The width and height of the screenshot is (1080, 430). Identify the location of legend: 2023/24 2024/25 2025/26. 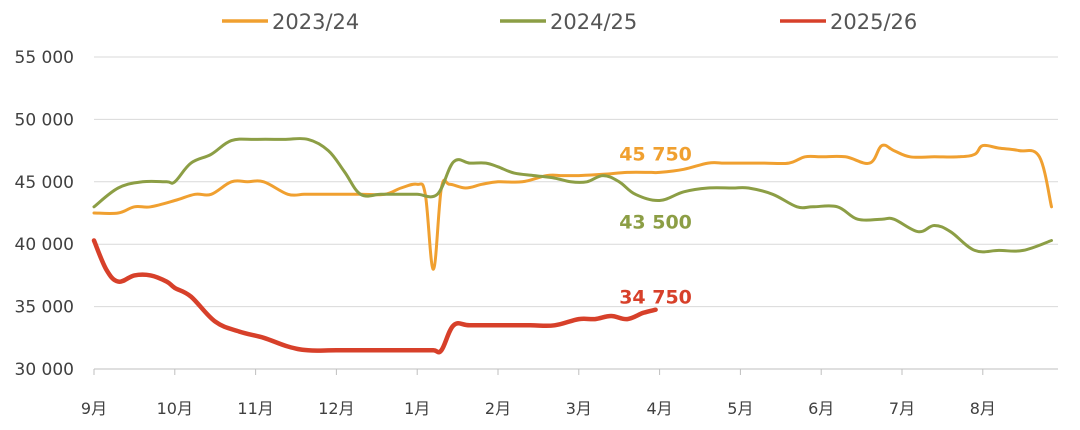
(569, 22).